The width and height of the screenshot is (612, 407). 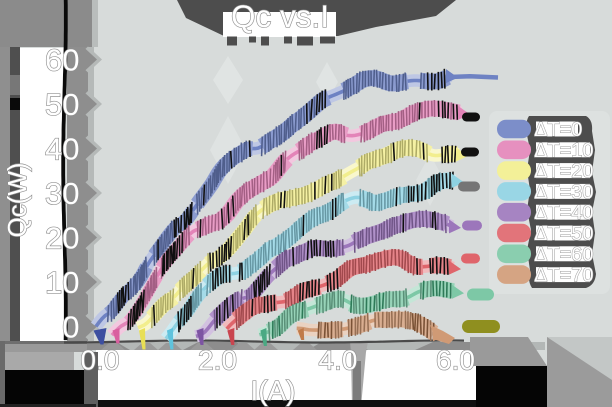 I want to click on svg-text: ΔT=30, so click(x=564, y=192).